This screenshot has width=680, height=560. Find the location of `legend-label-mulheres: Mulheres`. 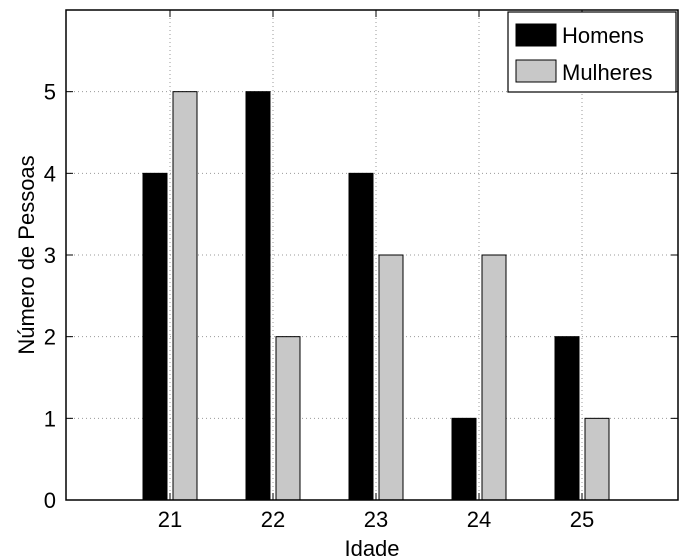

legend-label-mulheres: Mulheres is located at coordinates (607, 72).